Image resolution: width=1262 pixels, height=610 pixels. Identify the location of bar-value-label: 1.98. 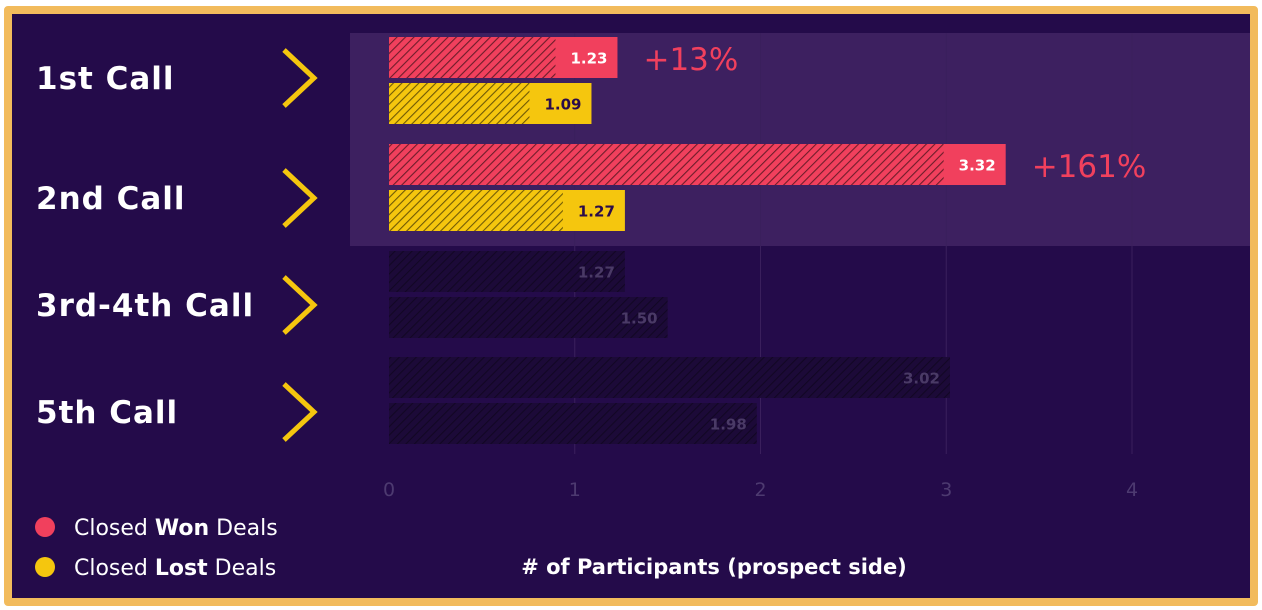
(728, 425).